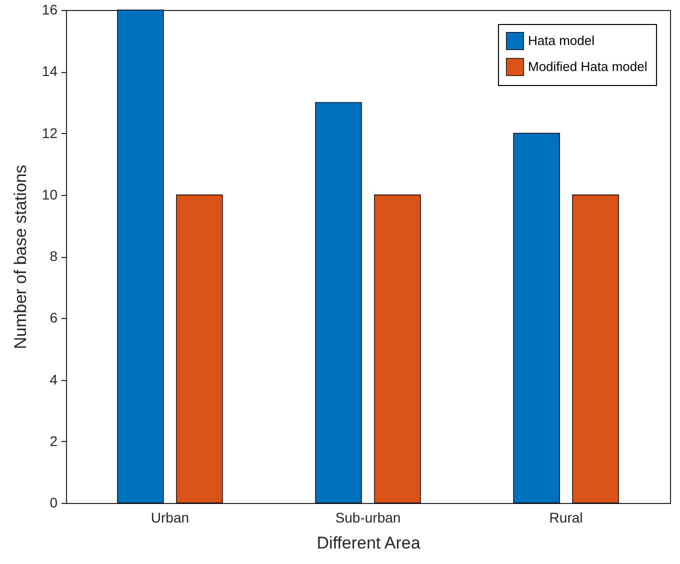 The width and height of the screenshot is (680, 564). What do you see at coordinates (368, 518) in the screenshot?
I see `x-tick-label: Sub-urban` at bounding box center [368, 518].